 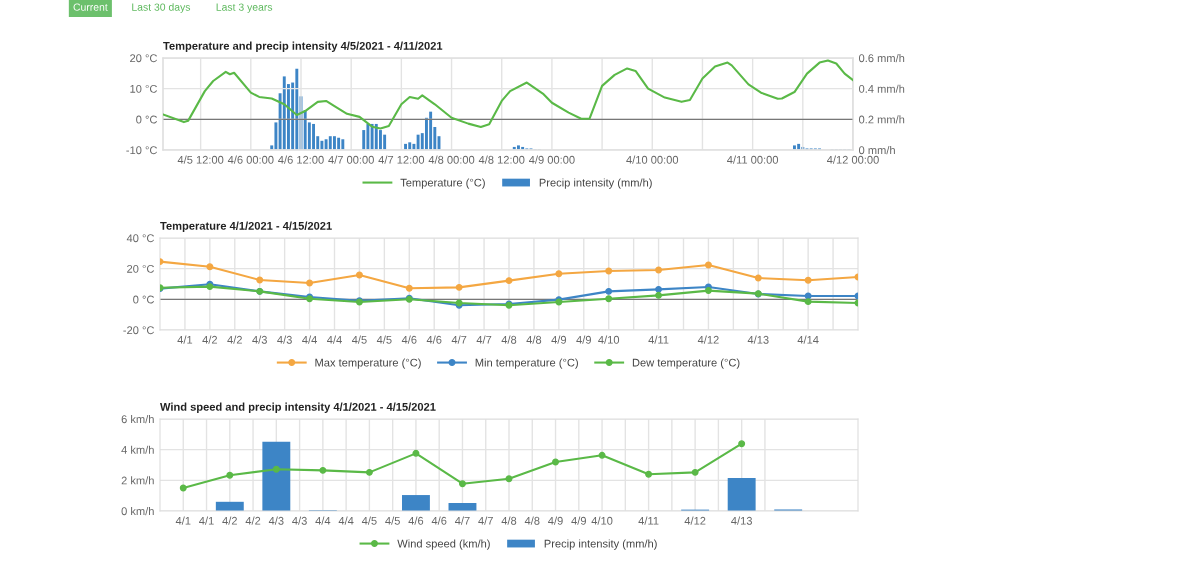 I want to click on y-tick-label: 2 km/h, so click(x=137, y=480).